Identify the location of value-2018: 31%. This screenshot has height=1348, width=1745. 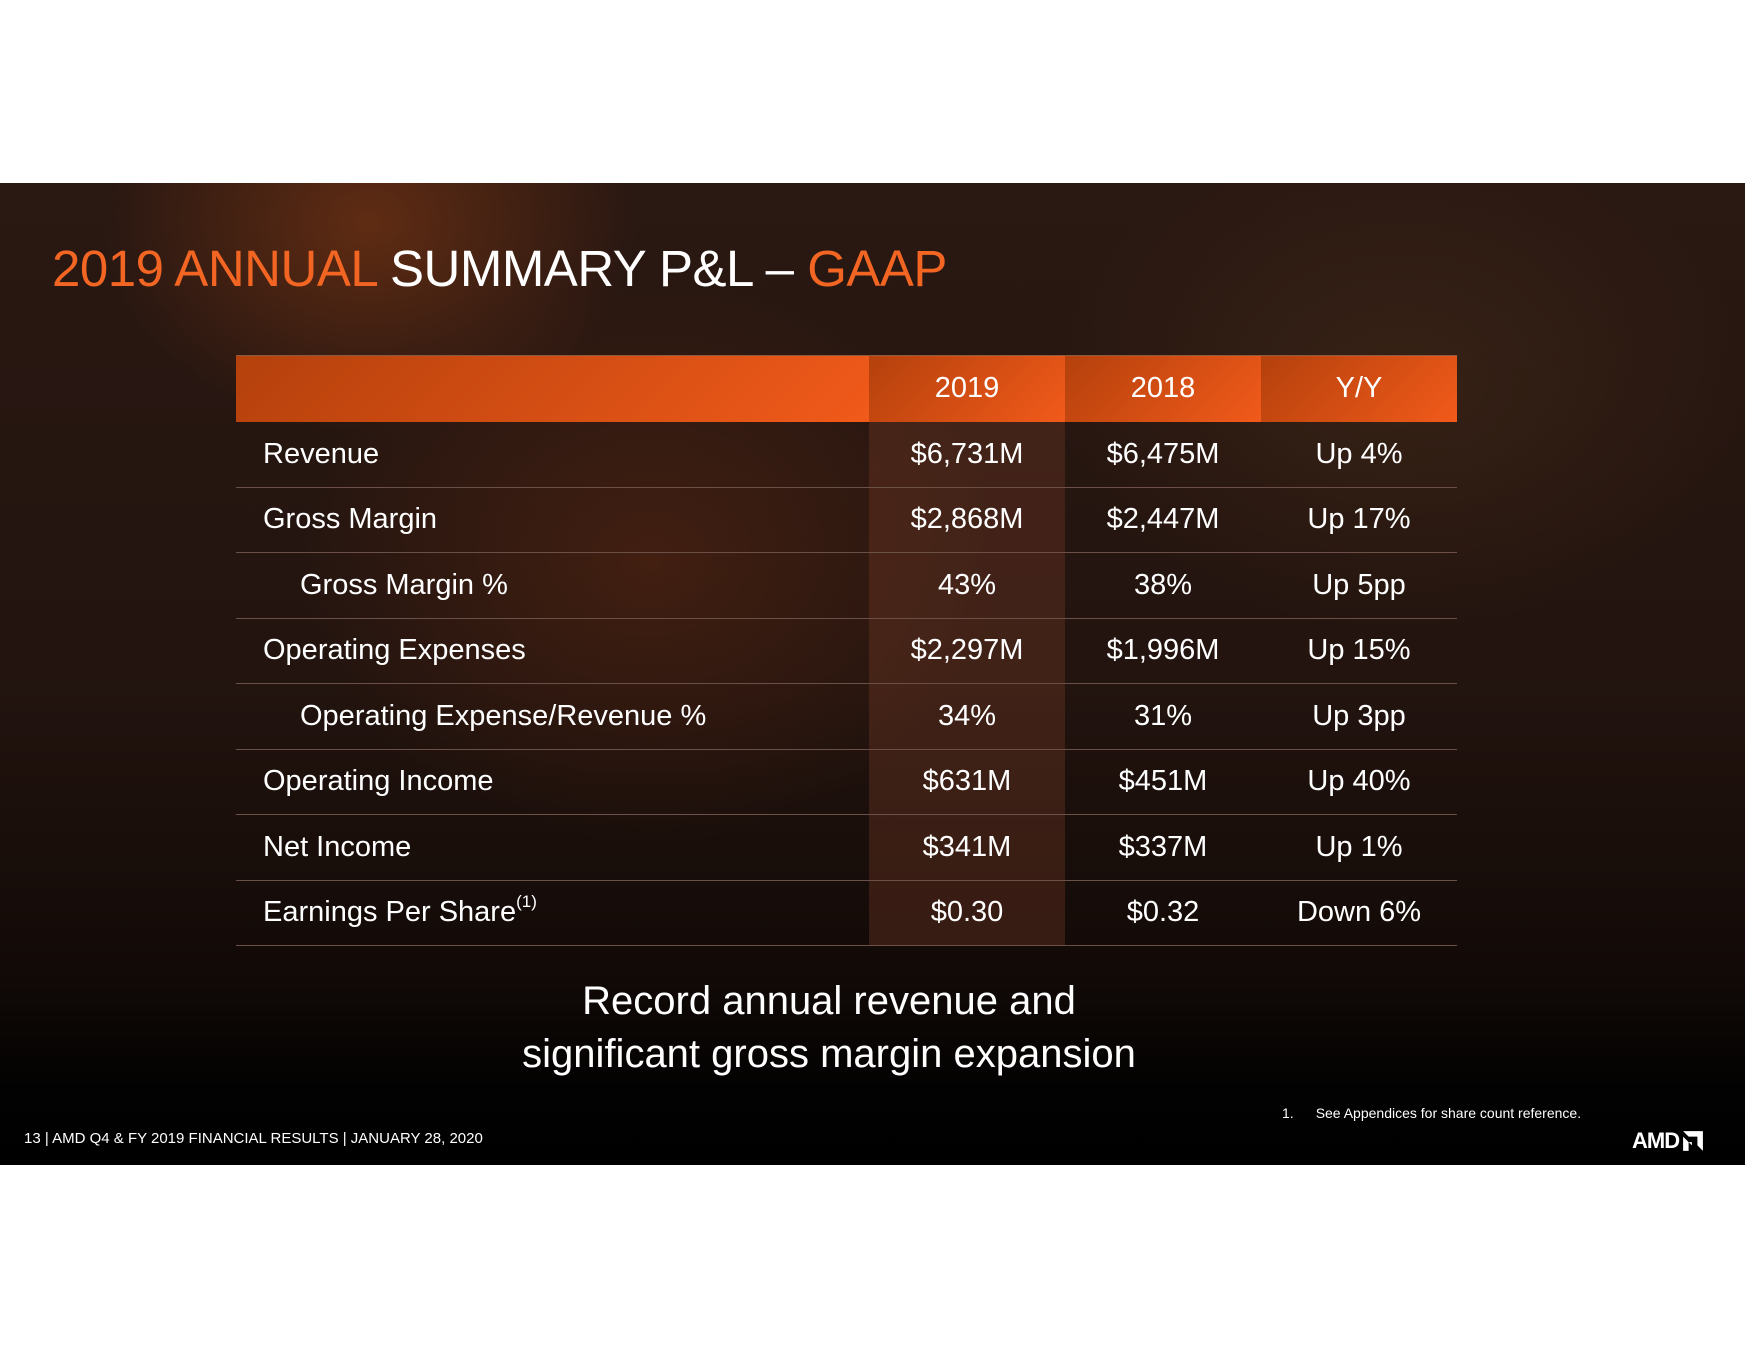
(1163, 716).